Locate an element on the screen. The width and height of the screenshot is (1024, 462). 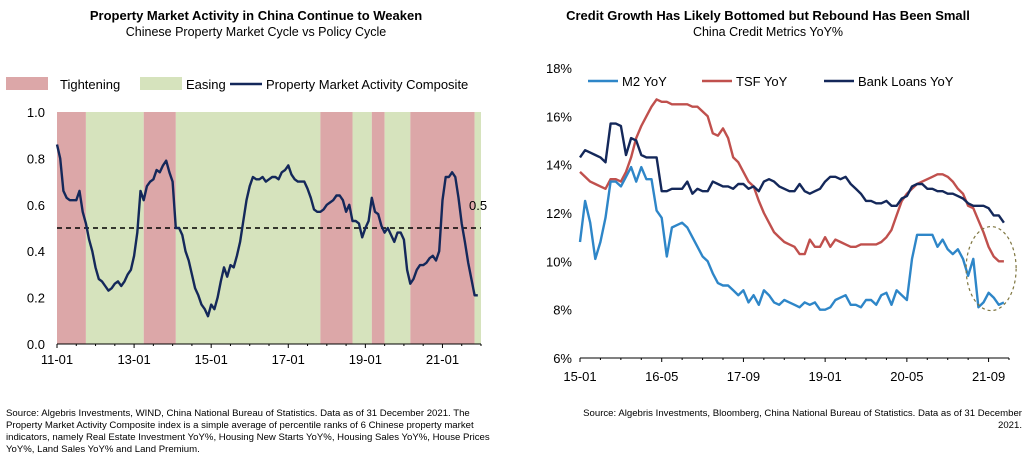
legend-label-easing: Easing is located at coordinates (206, 84).